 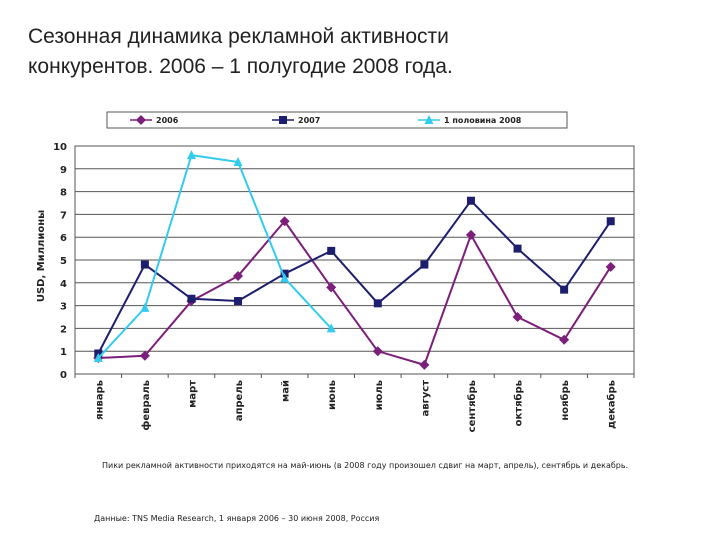 What do you see at coordinates (612, 404) in the screenshot?
I see `x-tick-label: декабрь` at bounding box center [612, 404].